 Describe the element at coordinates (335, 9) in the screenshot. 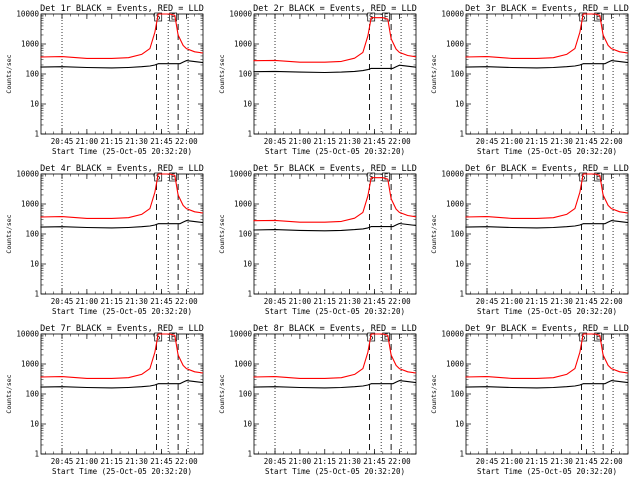

I see `panel-title: Det 2r BLACK = Events, RED = LLD` at that location.